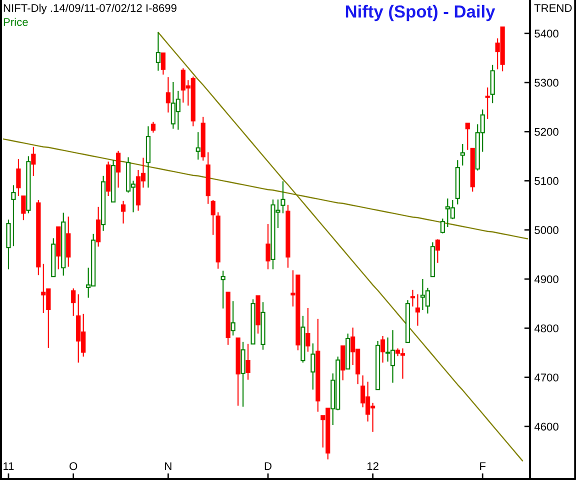 The height and width of the screenshot is (480, 576). Describe the element at coordinates (553, 8) in the screenshot. I see `text: TREND` at that location.